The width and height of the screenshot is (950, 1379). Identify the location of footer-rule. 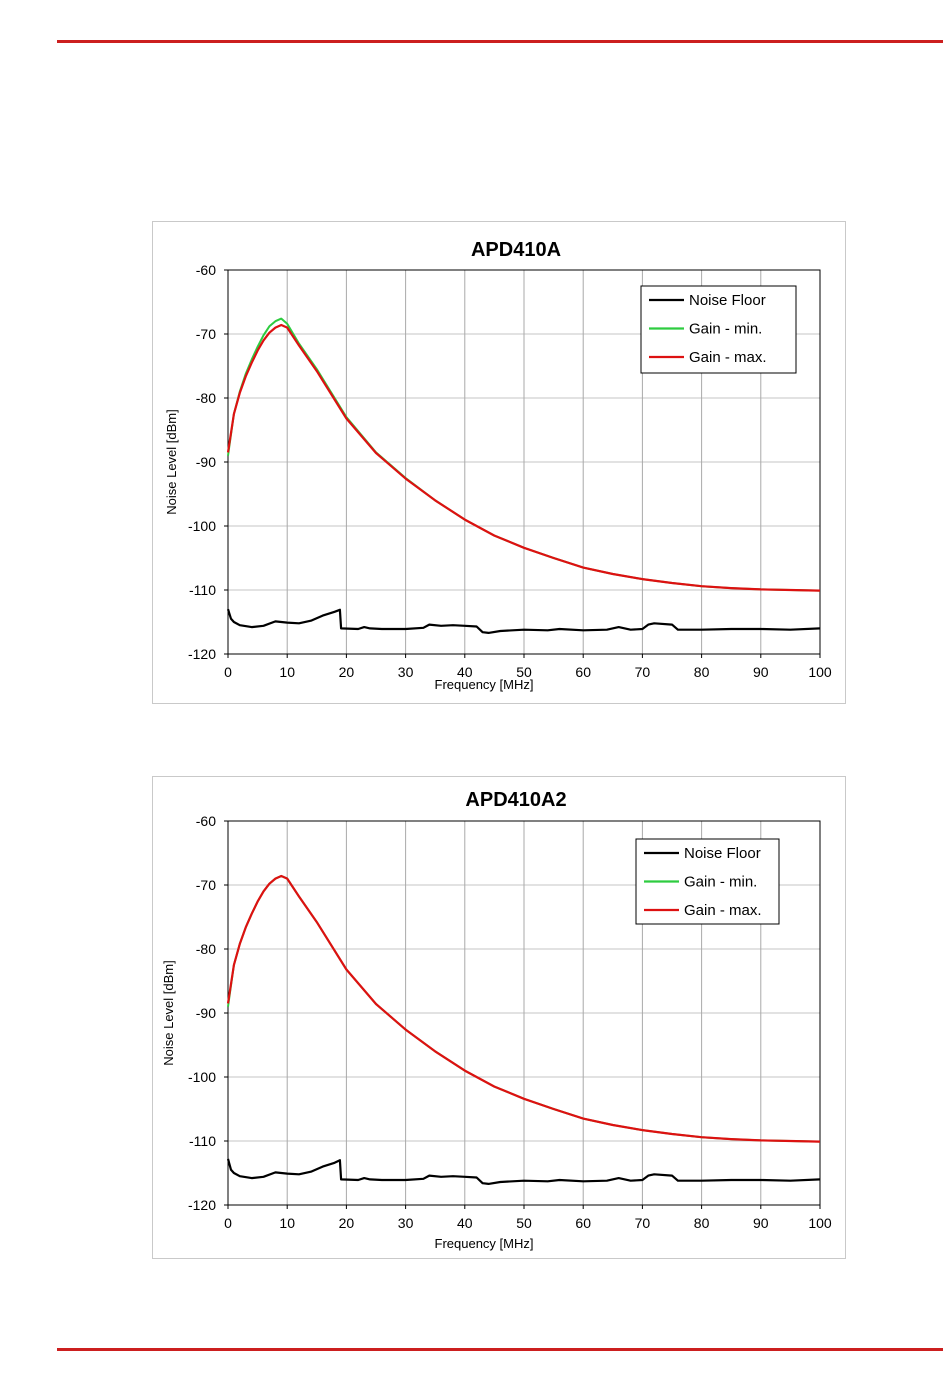
(500, 1349).